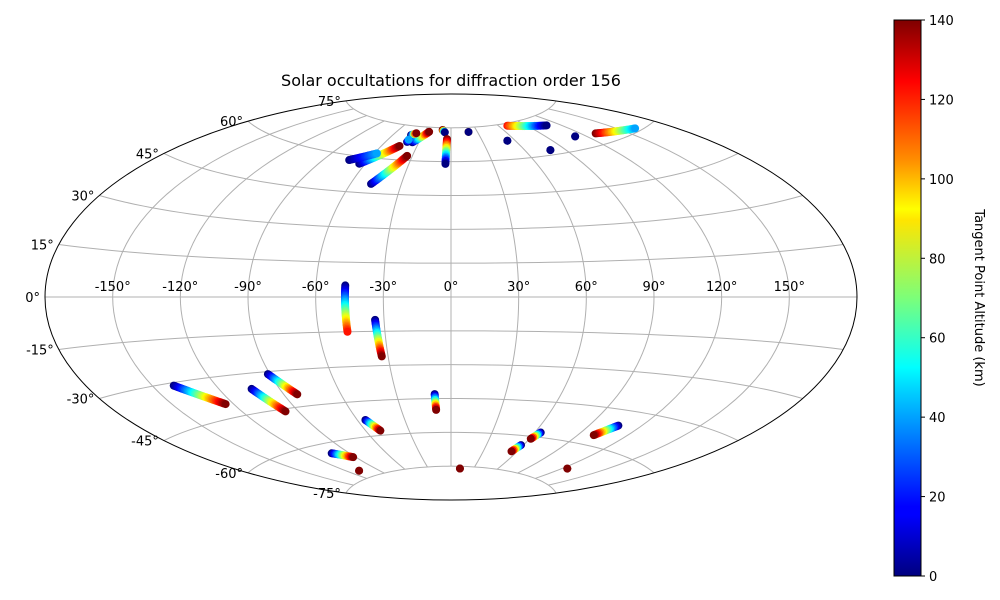 This screenshot has height=600, width=1000. Describe the element at coordinates (147, 155) in the screenshot. I see `latitude-tick-label: 45°` at that location.